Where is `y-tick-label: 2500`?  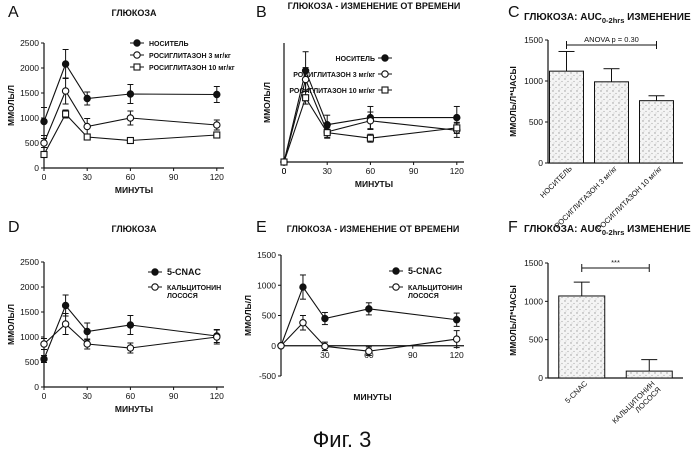 y-tick-label: 2500 is located at coordinates (29, 262).